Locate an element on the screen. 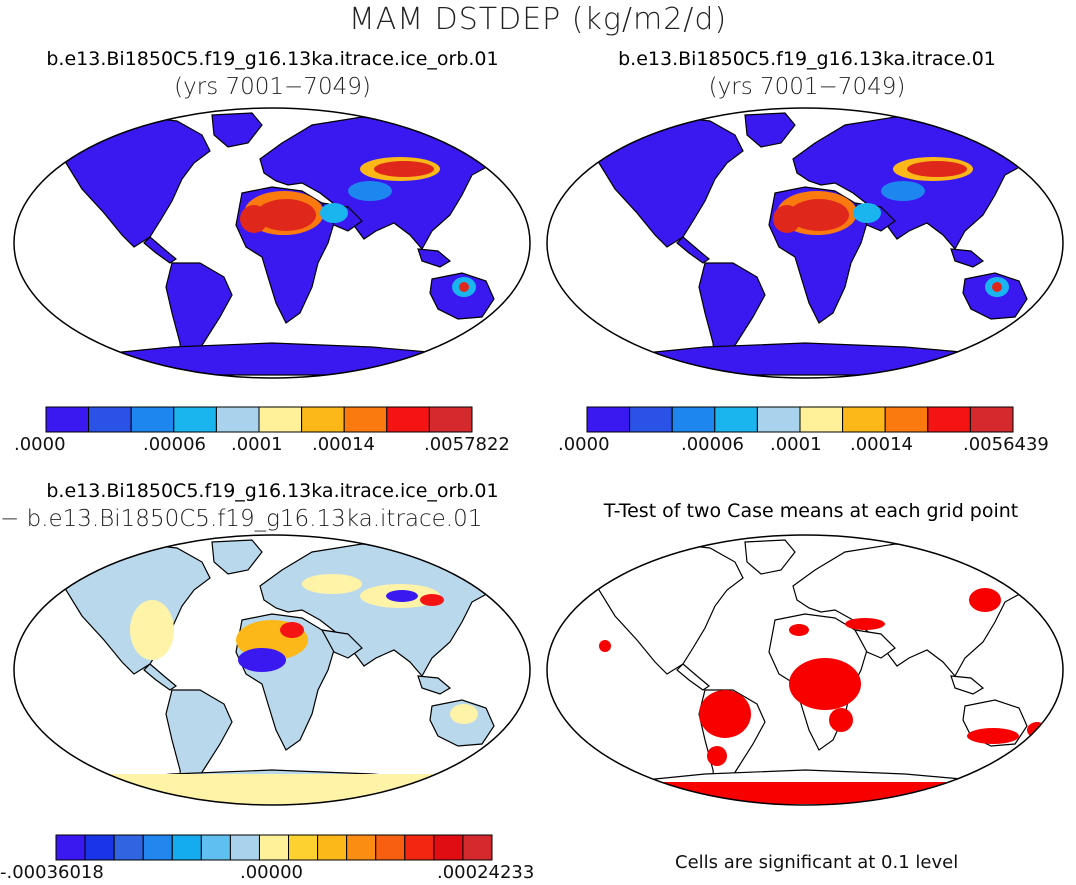  colorbar-top-right is located at coordinates (800, 419).